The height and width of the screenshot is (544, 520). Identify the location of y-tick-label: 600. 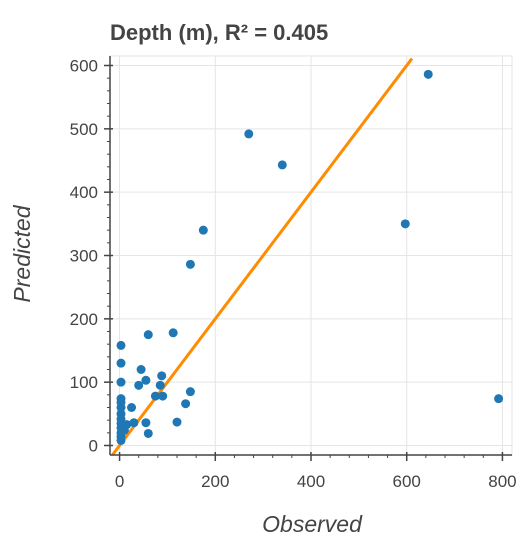
(84, 66).